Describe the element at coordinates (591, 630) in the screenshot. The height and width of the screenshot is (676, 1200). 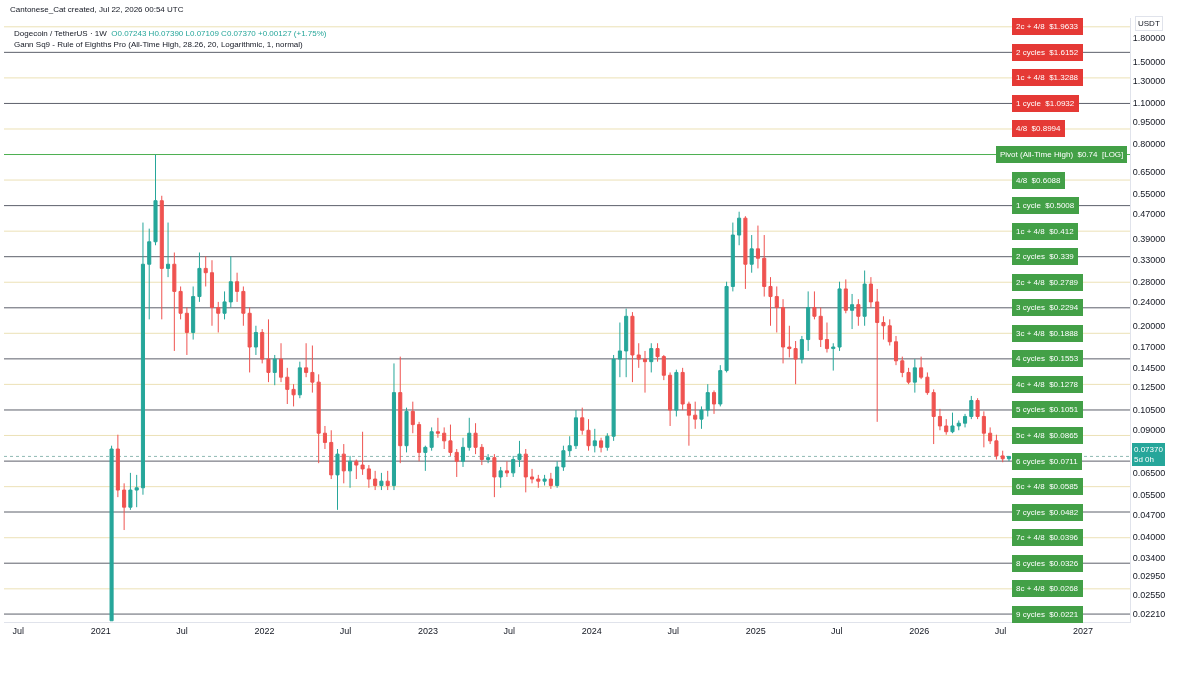
I see `x-tick-label: 2024` at that location.